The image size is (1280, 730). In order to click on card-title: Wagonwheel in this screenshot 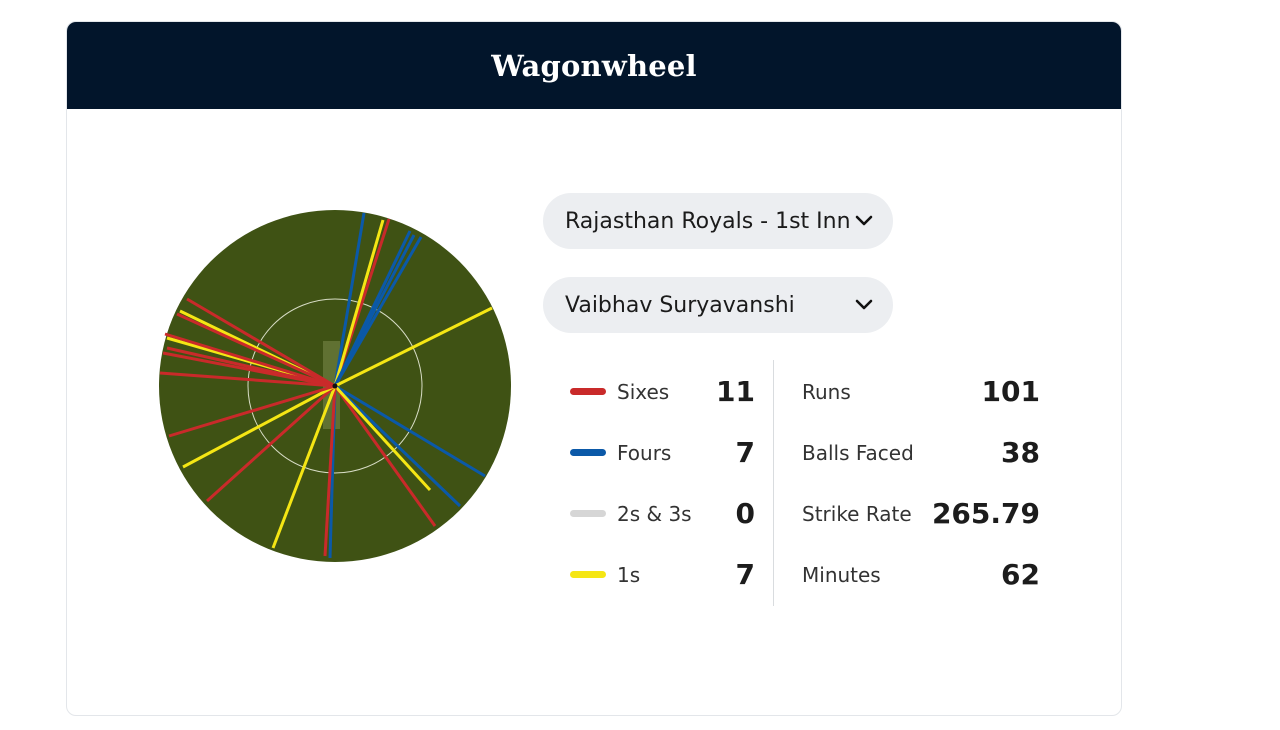, I will do `click(594, 65)`.